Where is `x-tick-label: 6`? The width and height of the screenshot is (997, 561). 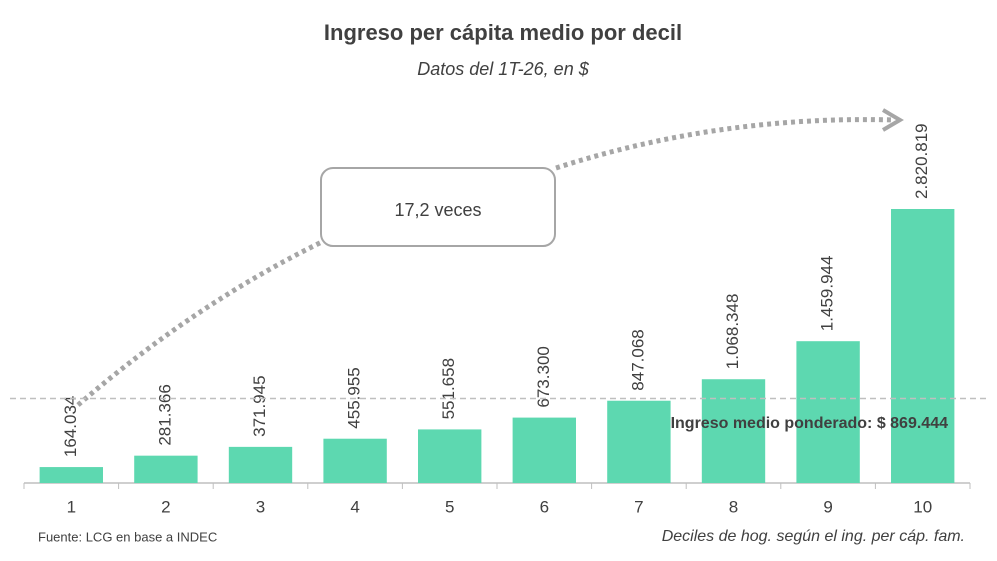
x-tick-label: 6 is located at coordinates (544, 506).